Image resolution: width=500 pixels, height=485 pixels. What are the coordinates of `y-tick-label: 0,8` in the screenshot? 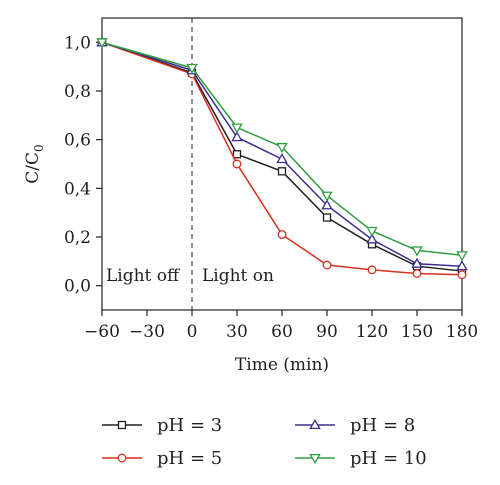 It's located at (77, 92).